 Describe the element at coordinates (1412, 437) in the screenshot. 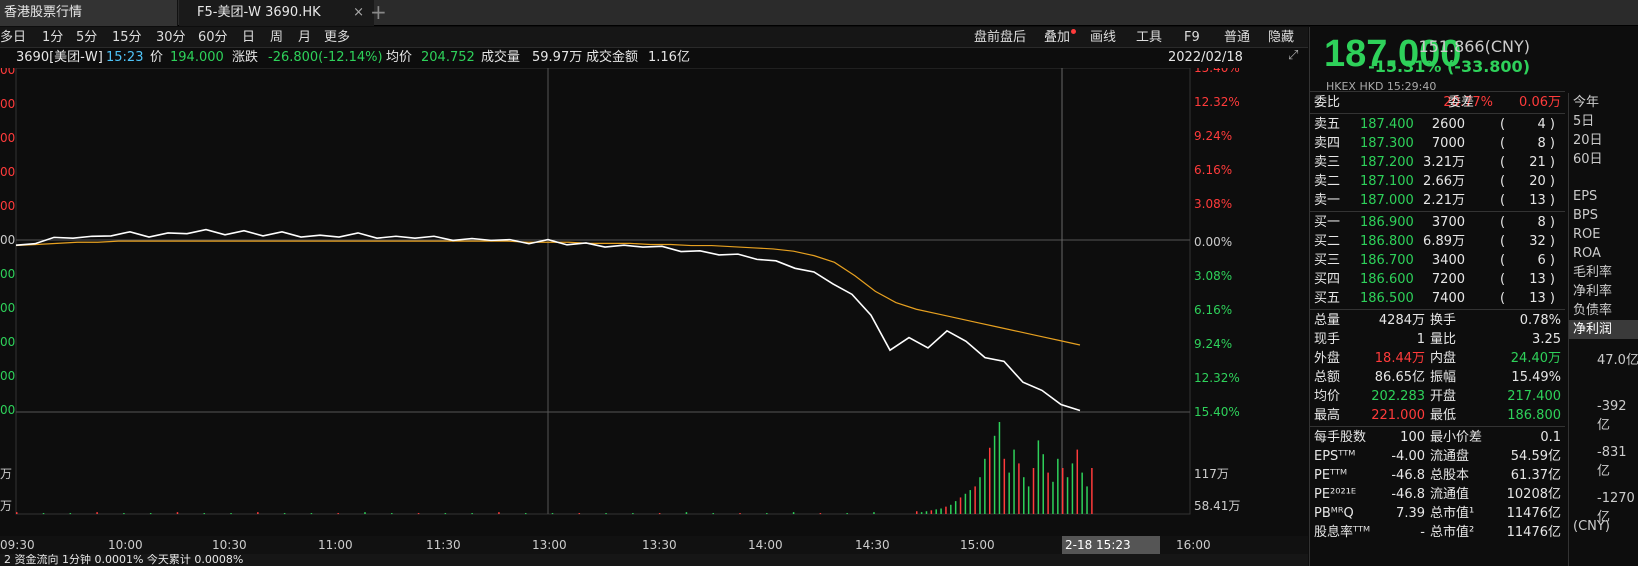

I see `fund-value: 100` at that location.